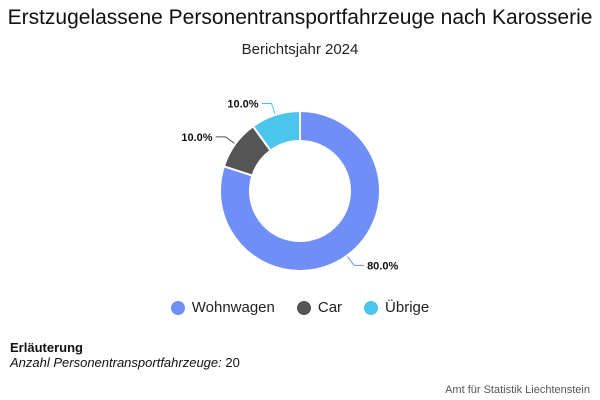  I want to click on slice-uebrige, so click(276, 130).